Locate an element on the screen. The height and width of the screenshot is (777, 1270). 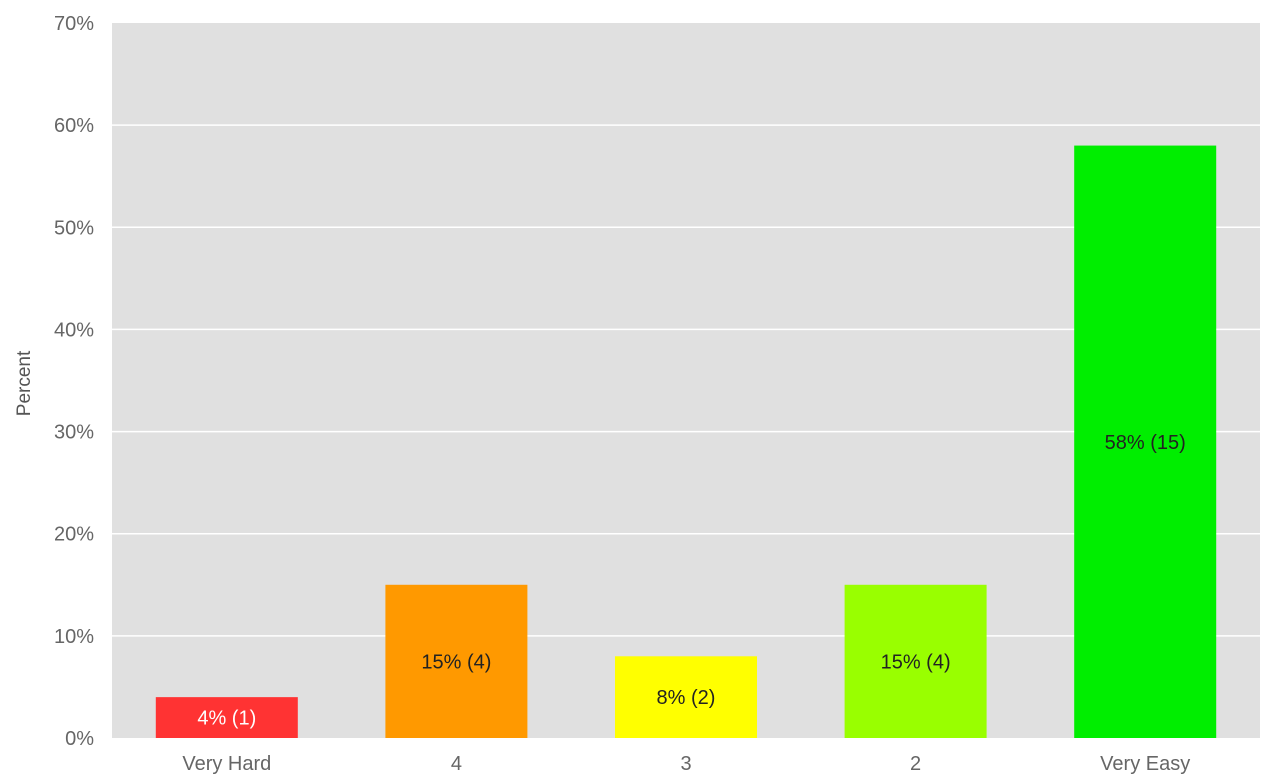
x-axis-ticks: Very Hard 4 3 2 Very Easy is located at coordinates (686, 764).